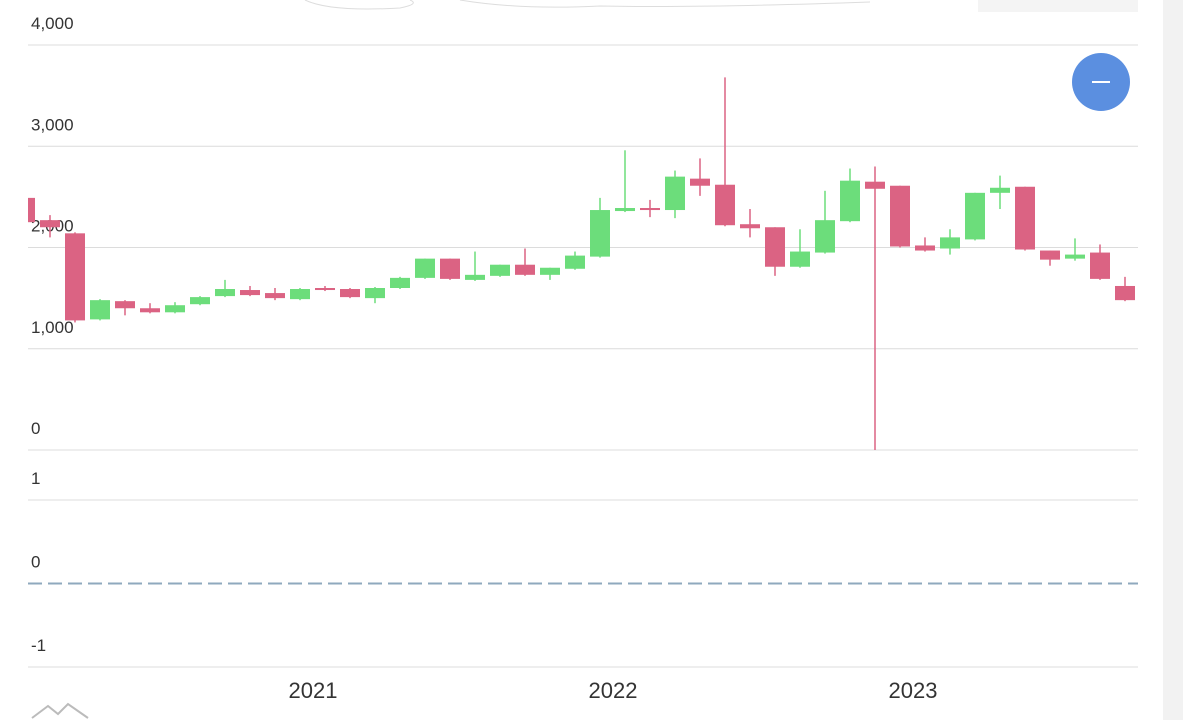  I want to click on y-tick-label: 1,000, so click(52, 327).